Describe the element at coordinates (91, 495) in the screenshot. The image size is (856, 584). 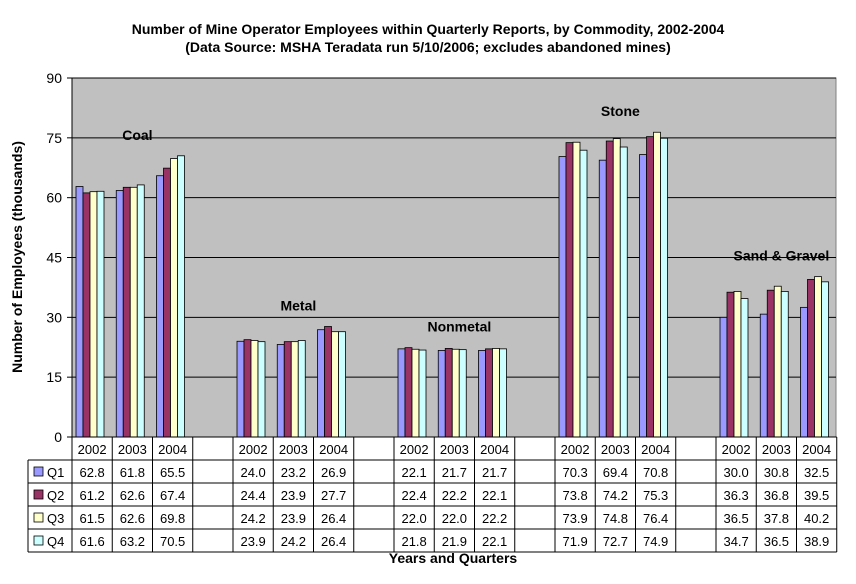
I see `table-value: 61.2` at that location.